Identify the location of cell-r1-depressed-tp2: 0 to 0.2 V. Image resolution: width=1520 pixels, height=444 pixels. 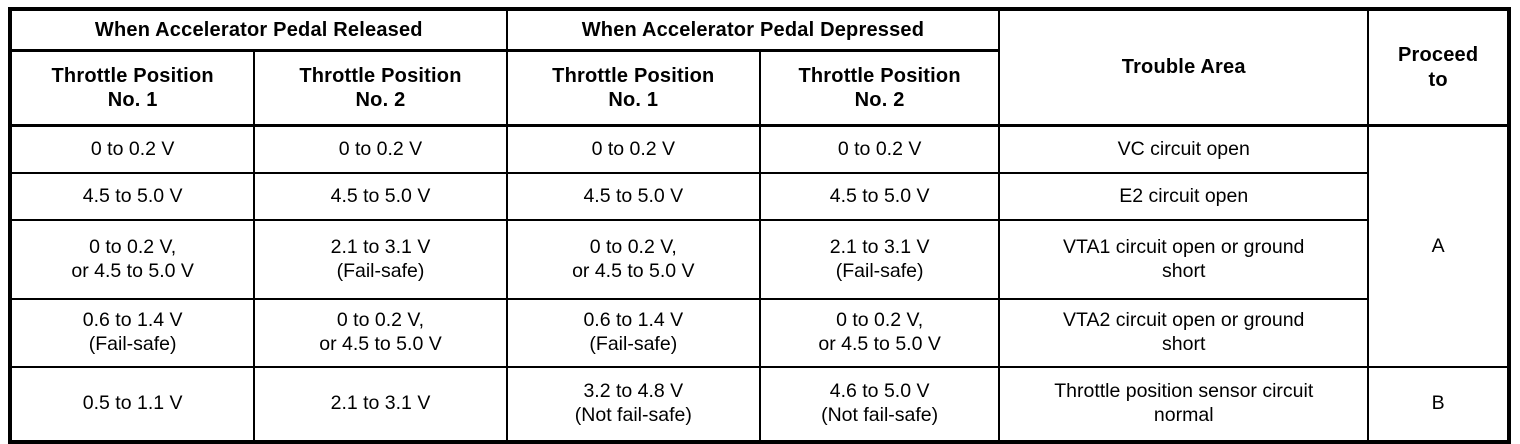
(879, 149).